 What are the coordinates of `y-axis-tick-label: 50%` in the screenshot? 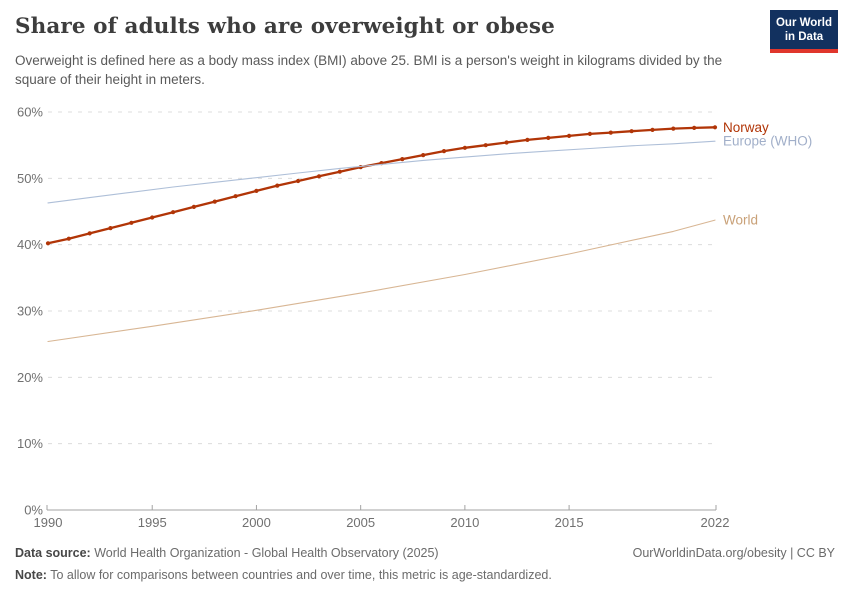 It's located at (30, 178).